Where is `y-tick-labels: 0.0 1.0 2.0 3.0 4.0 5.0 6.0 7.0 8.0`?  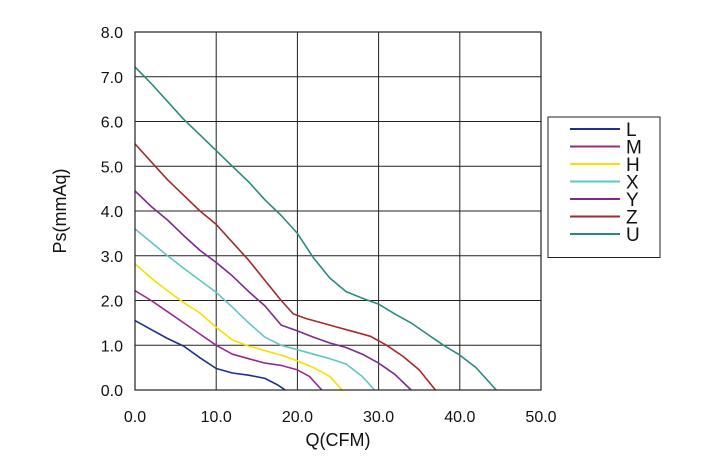 y-tick-labels: 0.0 1.0 2.0 3.0 4.0 5.0 6.0 7.0 8.0 is located at coordinates (112, 212).